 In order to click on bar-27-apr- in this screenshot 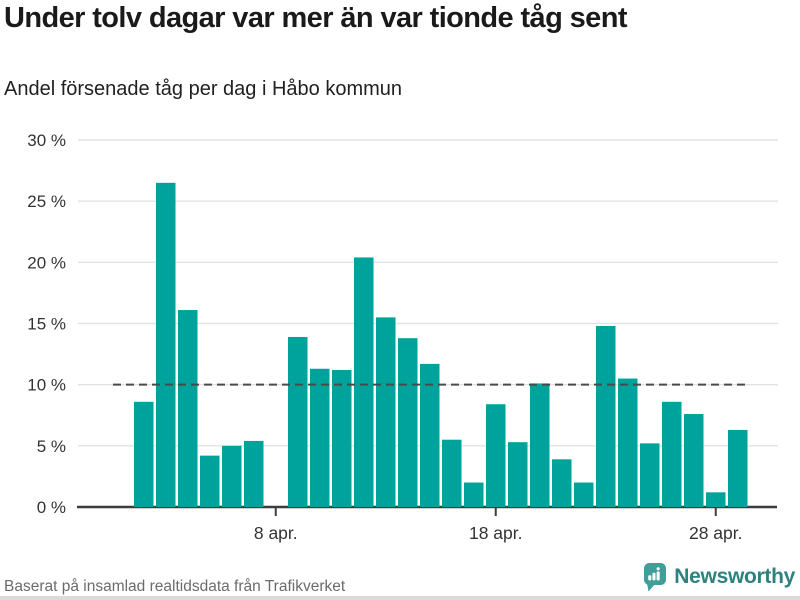, I will do `click(694, 460)`.